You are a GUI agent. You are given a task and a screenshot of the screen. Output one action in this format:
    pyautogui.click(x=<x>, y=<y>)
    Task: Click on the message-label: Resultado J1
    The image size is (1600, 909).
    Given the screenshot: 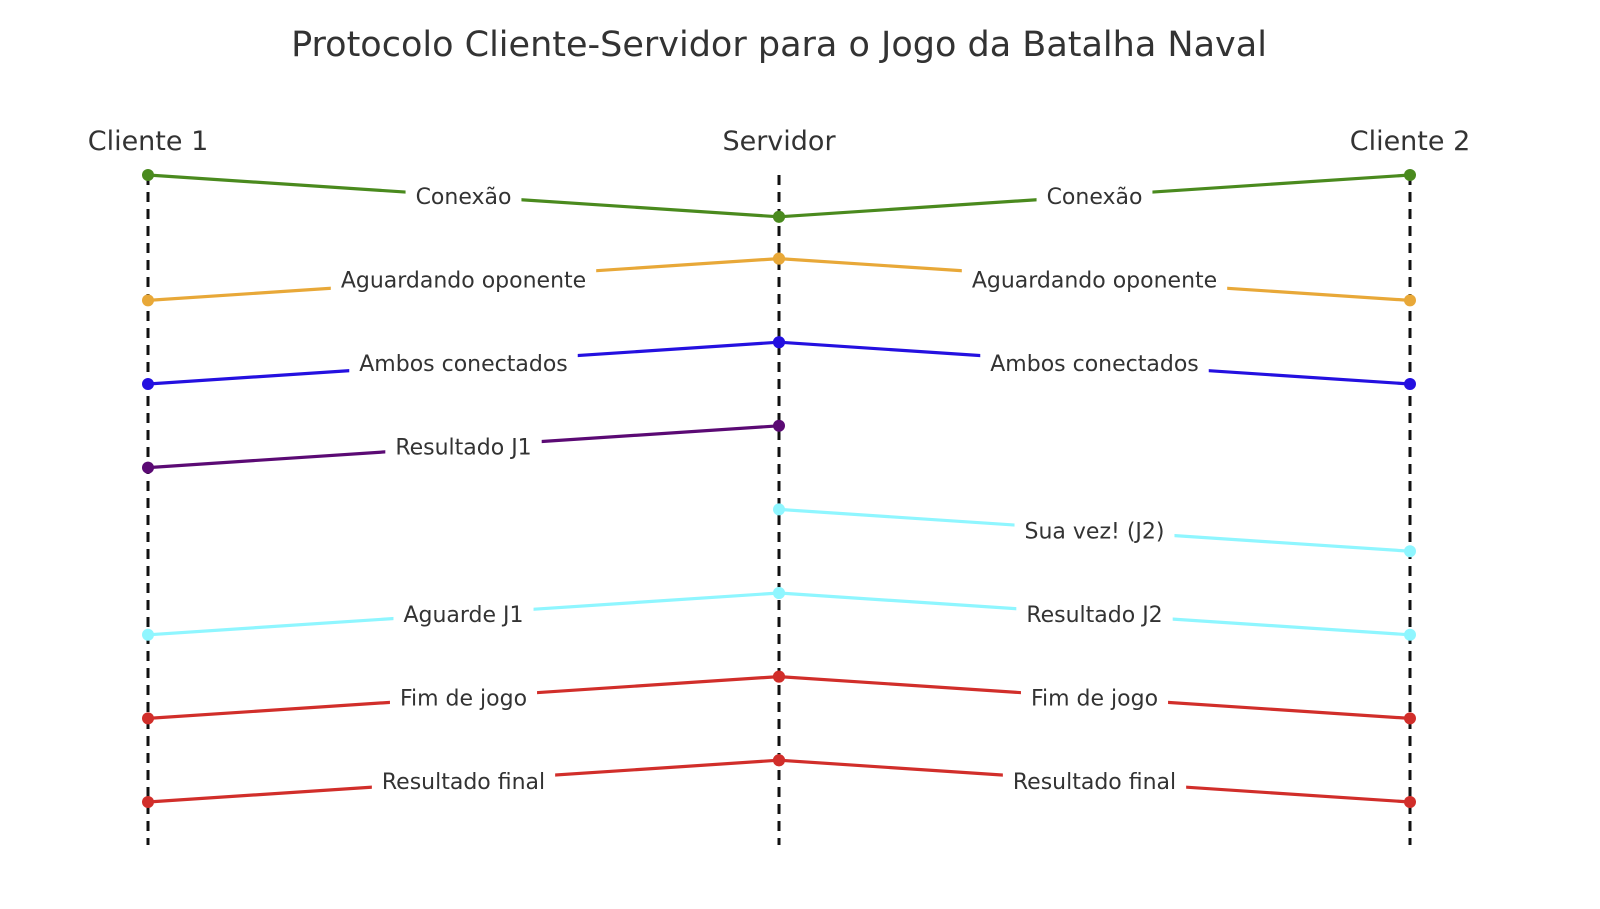 What is the action you would take?
    pyautogui.click(x=463, y=448)
    